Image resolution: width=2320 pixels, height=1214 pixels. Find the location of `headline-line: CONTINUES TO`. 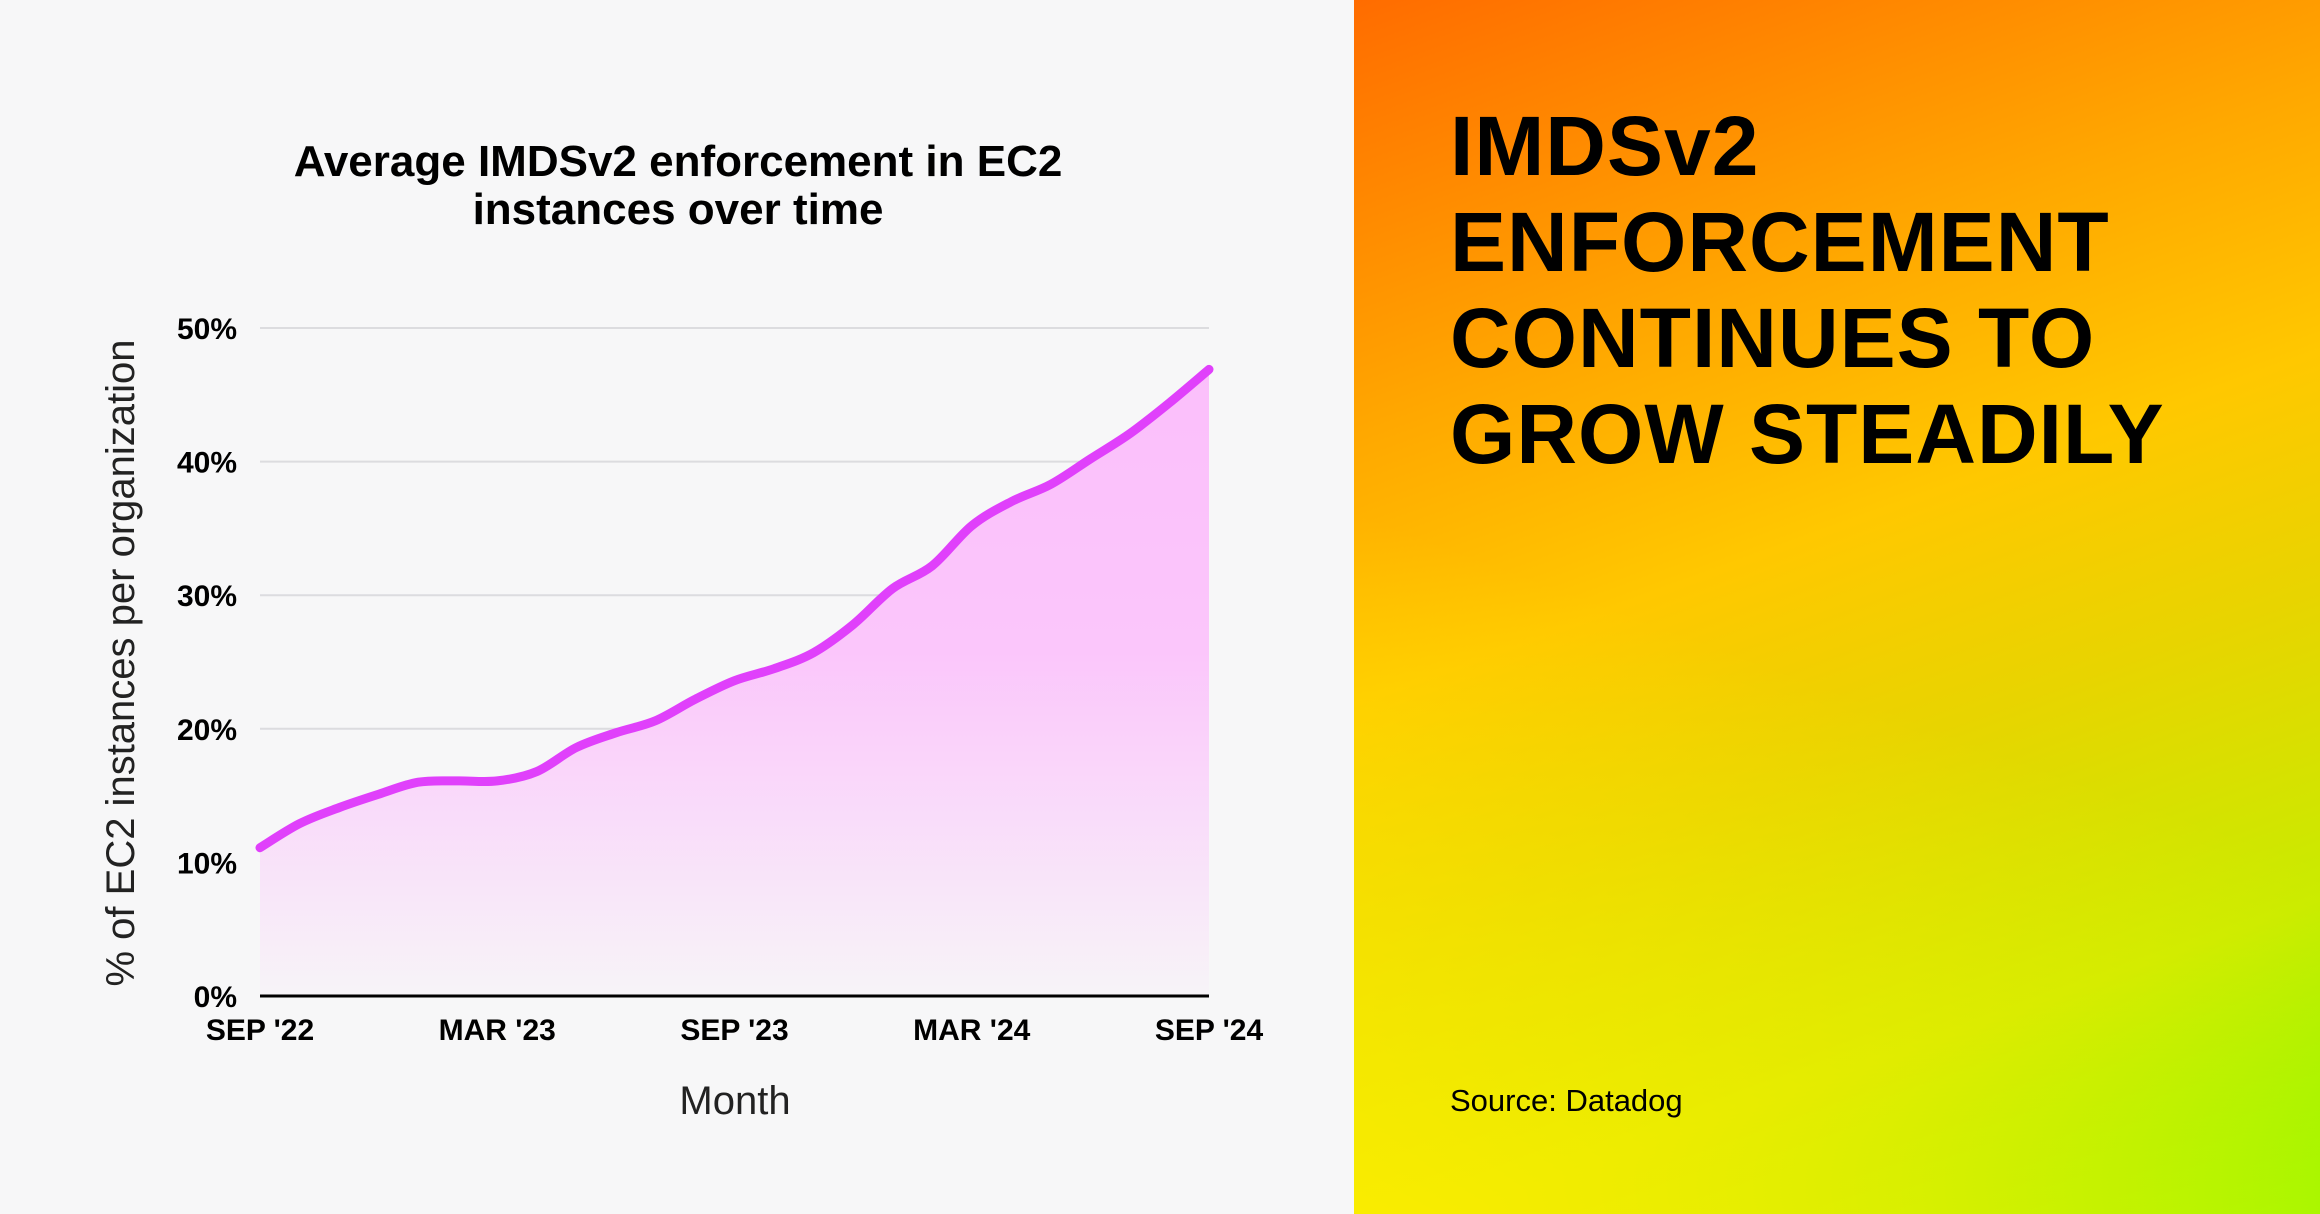

headline-line: CONTINUES TO is located at coordinates (1773, 338).